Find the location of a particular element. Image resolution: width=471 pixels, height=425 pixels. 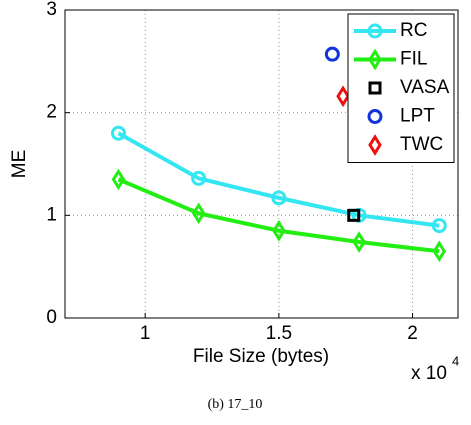

legend-box is located at coordinates (401, 88).